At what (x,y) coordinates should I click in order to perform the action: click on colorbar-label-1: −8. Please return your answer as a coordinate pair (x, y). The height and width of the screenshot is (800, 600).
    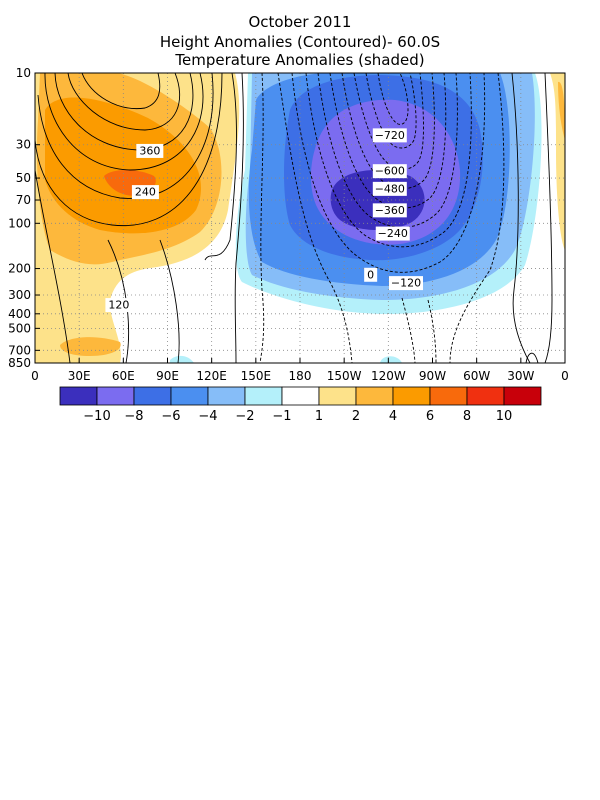
    Looking at the image, I should click on (133, 416).